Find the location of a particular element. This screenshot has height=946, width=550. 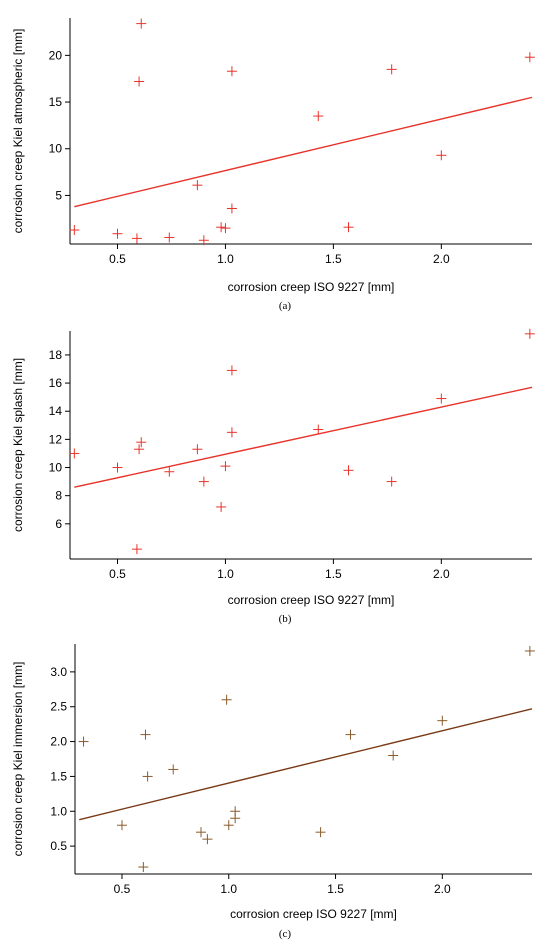

y-tick-label: 1.0 is located at coordinates (58, 811).